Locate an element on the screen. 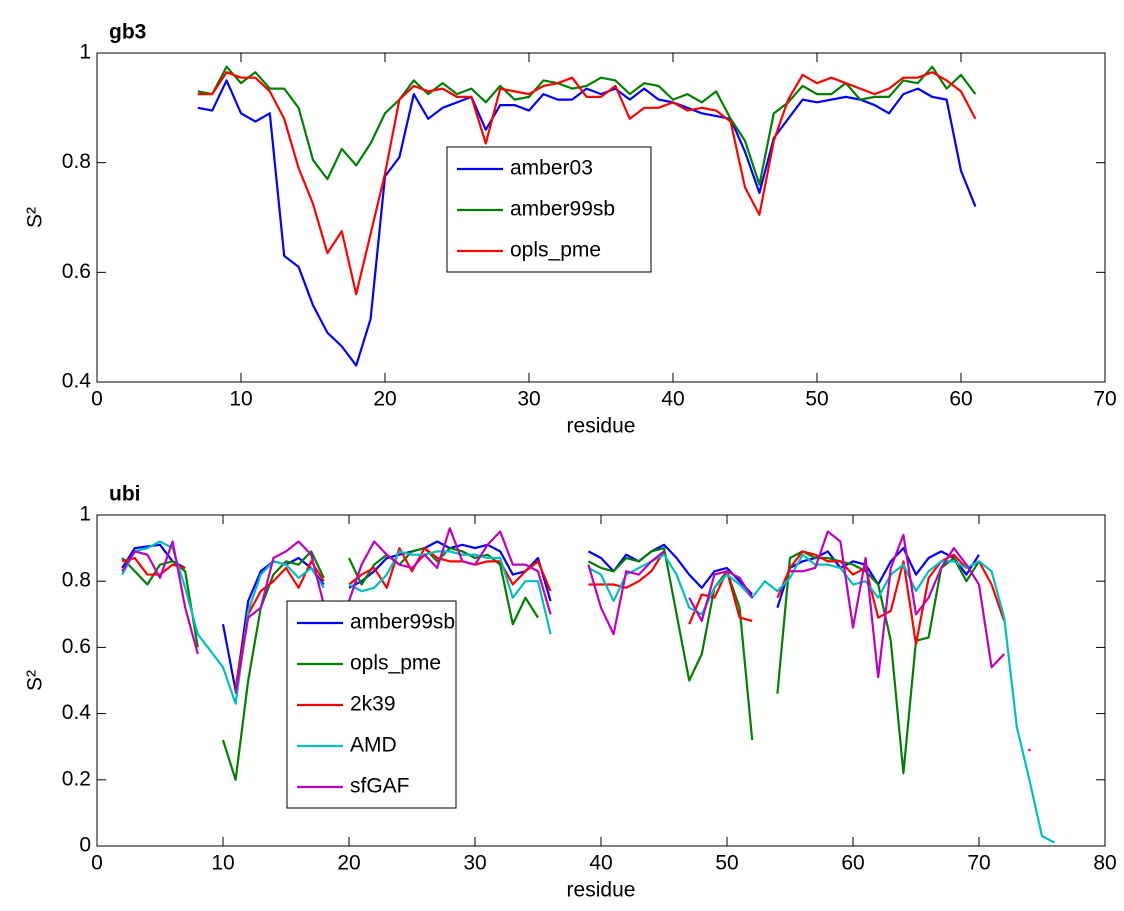  legend-label: AMD is located at coordinates (373, 745).